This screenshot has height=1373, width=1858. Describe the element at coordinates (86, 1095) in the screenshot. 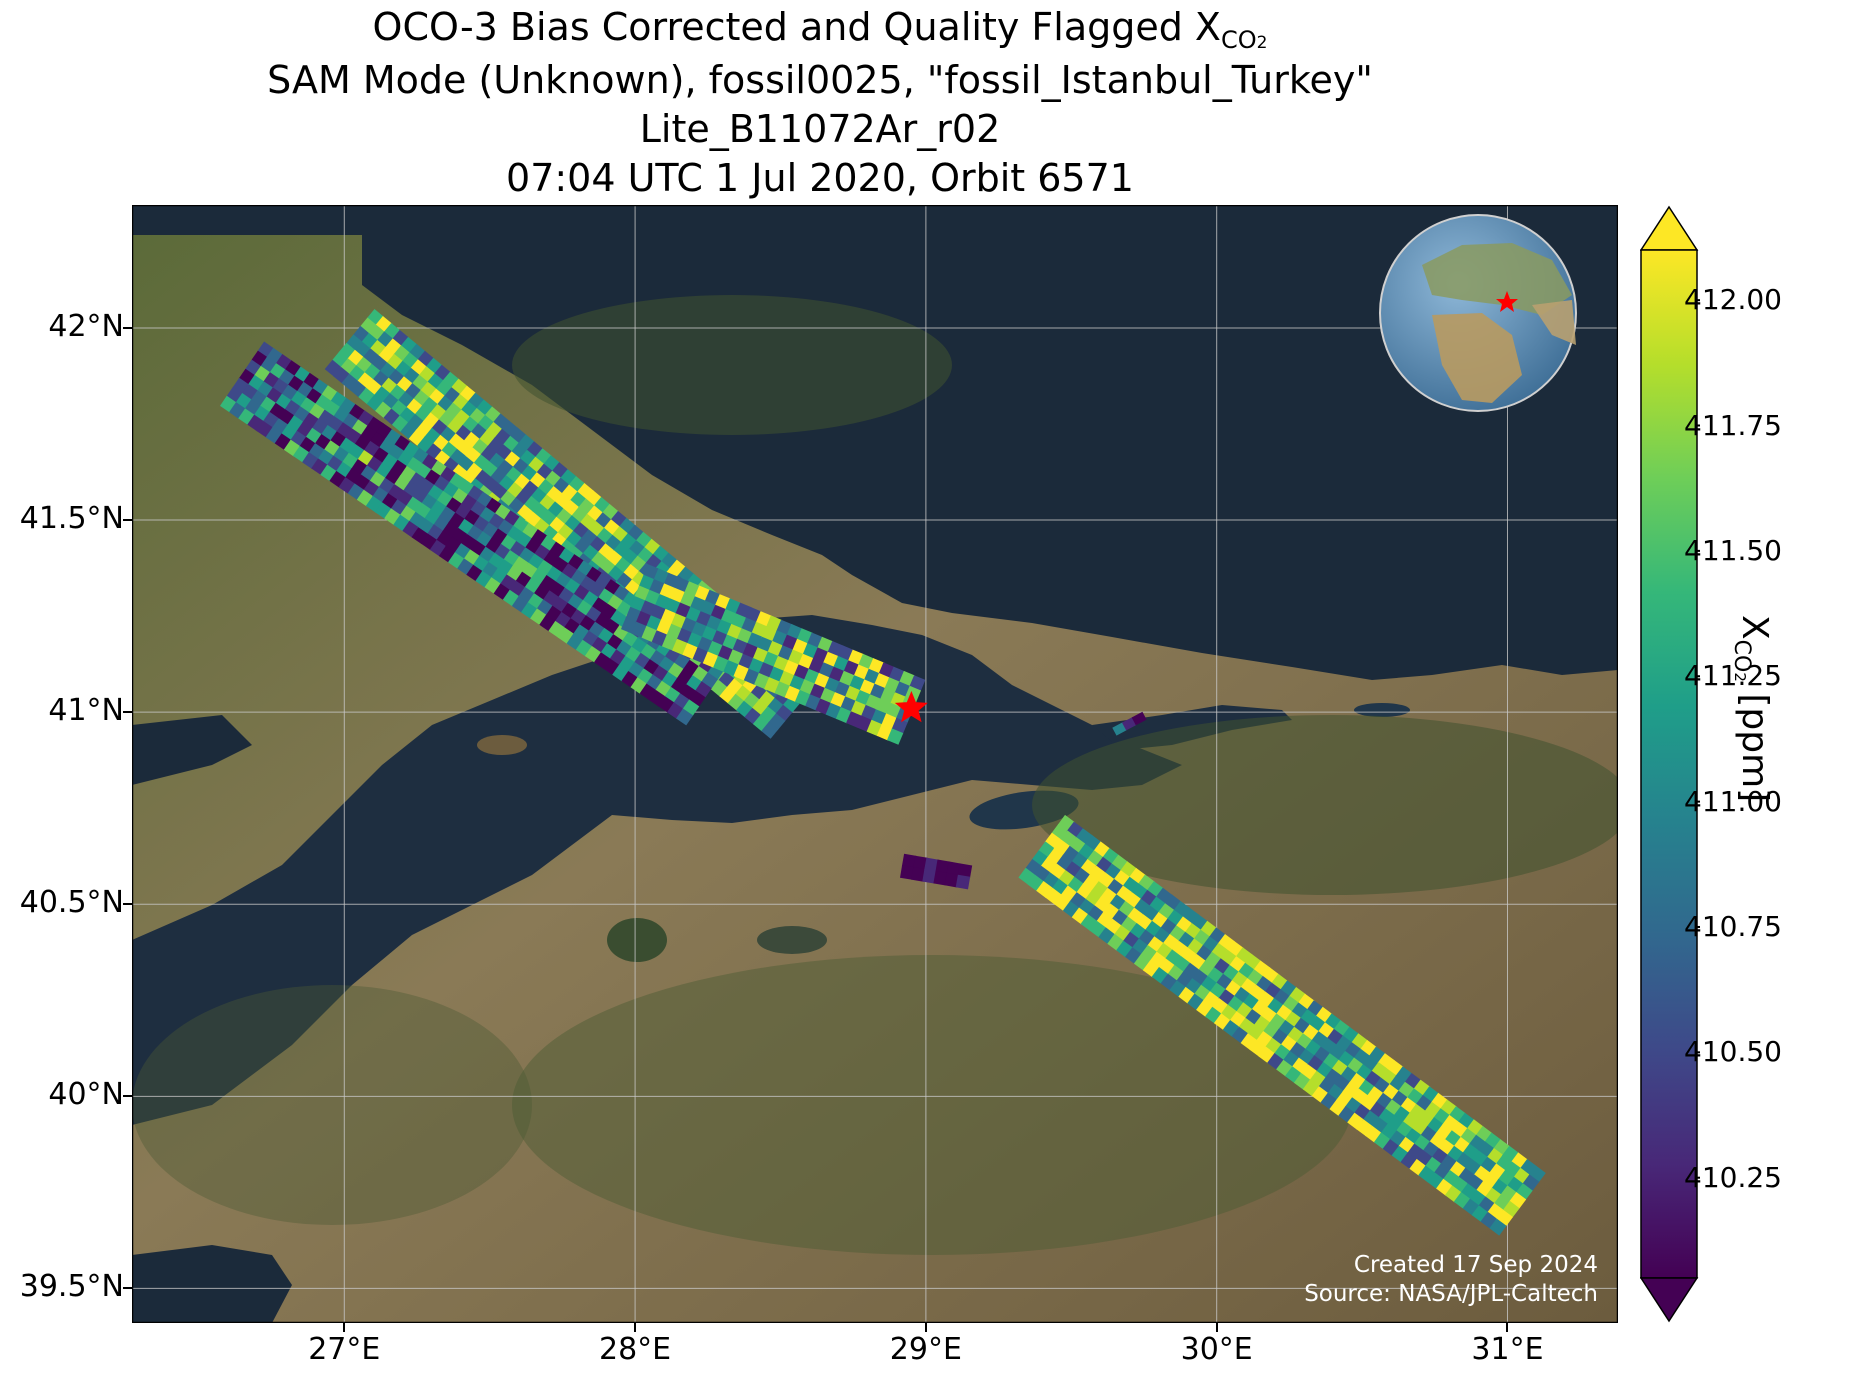

I see `lat-tick-label: 40°N` at that location.